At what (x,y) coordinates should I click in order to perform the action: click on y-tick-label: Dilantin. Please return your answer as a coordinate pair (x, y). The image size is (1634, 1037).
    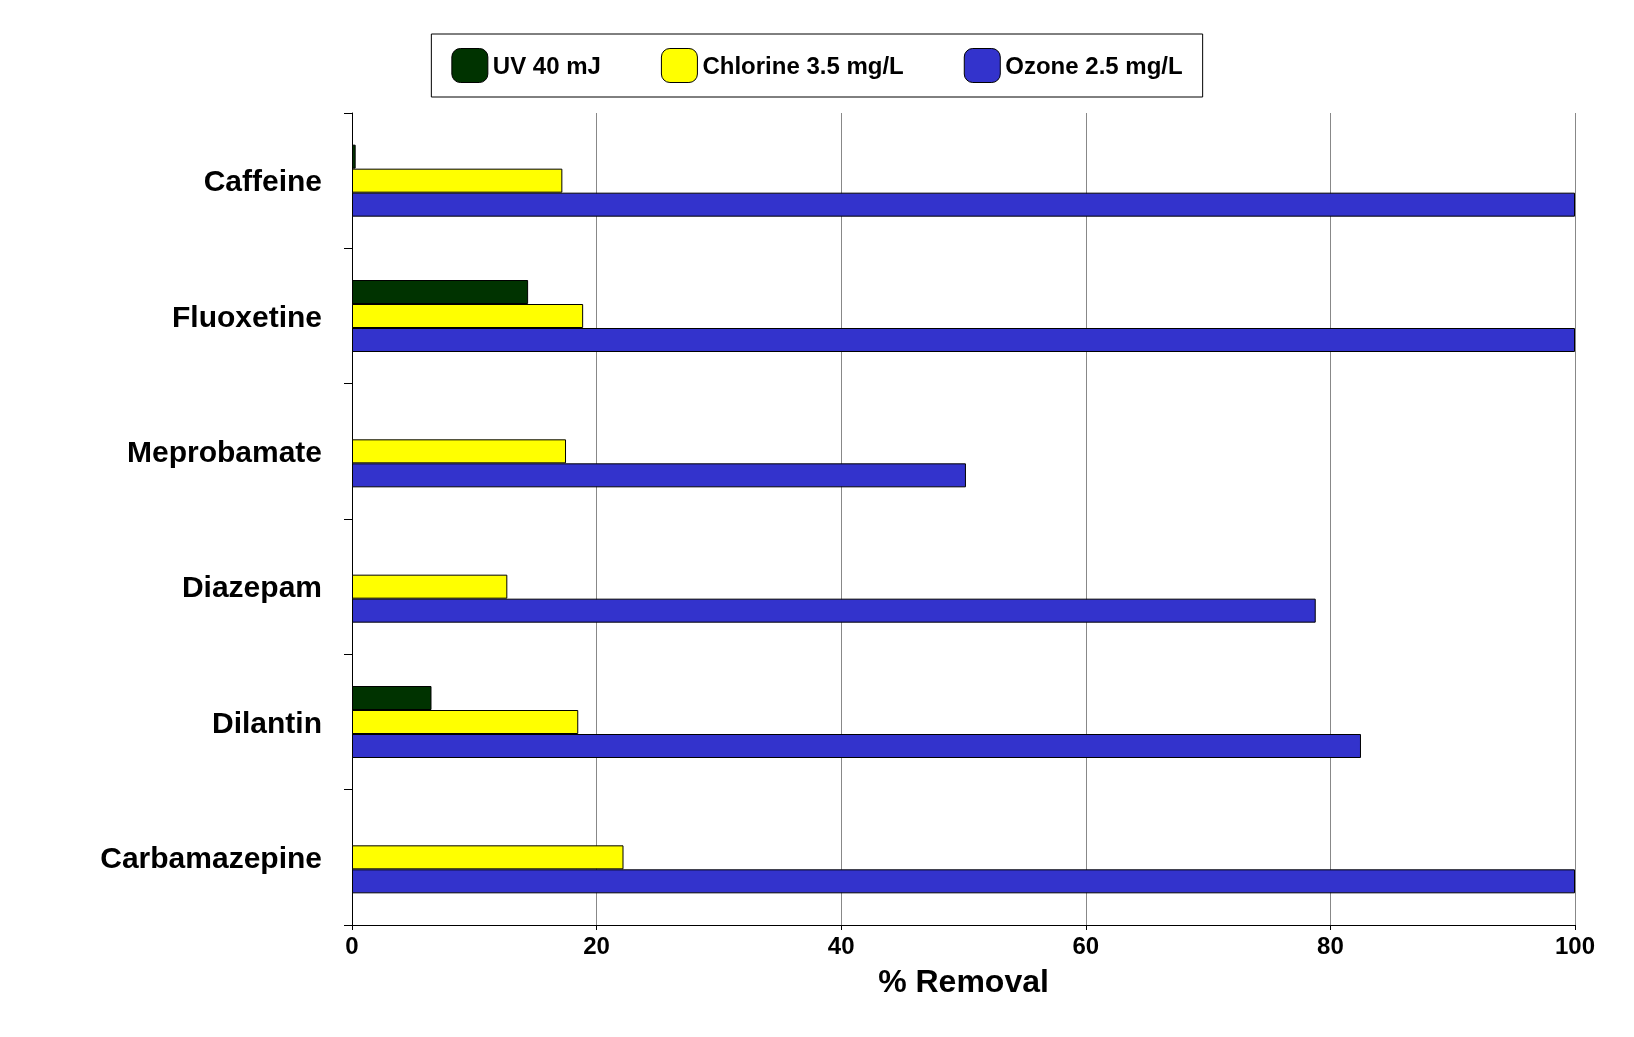
    Looking at the image, I should click on (267, 722).